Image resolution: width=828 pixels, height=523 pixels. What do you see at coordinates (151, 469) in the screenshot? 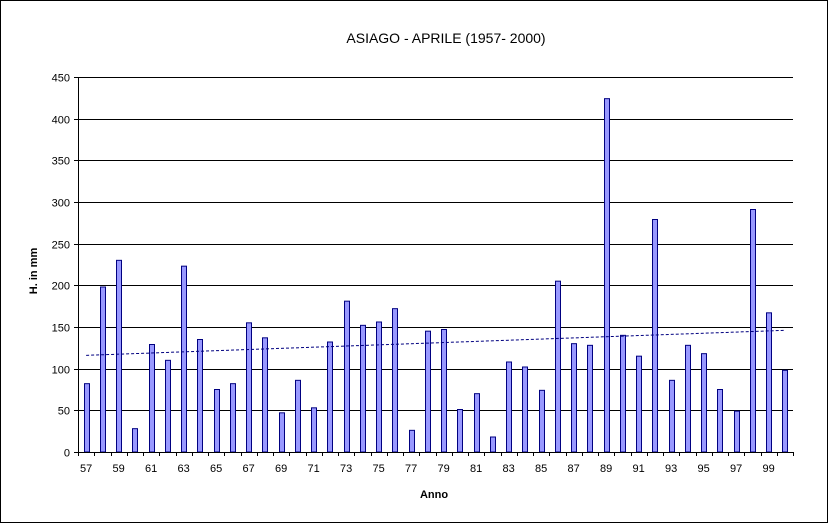
I see `x-tick-label: 61` at bounding box center [151, 469].